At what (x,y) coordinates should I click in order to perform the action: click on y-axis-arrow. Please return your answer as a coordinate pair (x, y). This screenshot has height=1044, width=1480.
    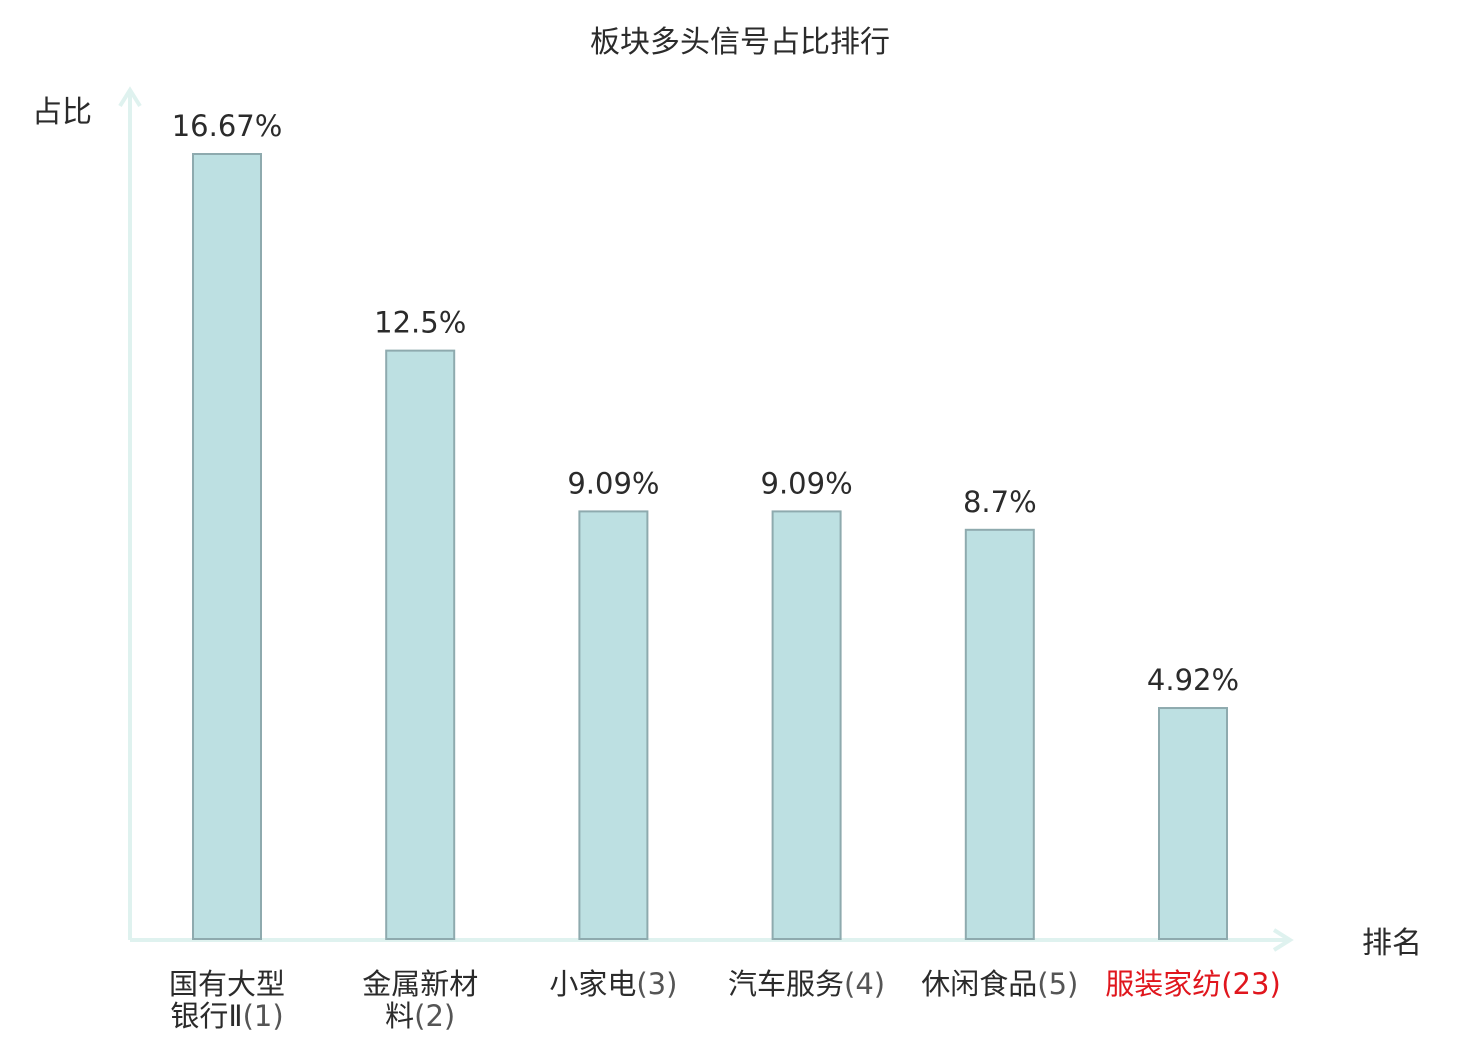
    Looking at the image, I should click on (130, 97).